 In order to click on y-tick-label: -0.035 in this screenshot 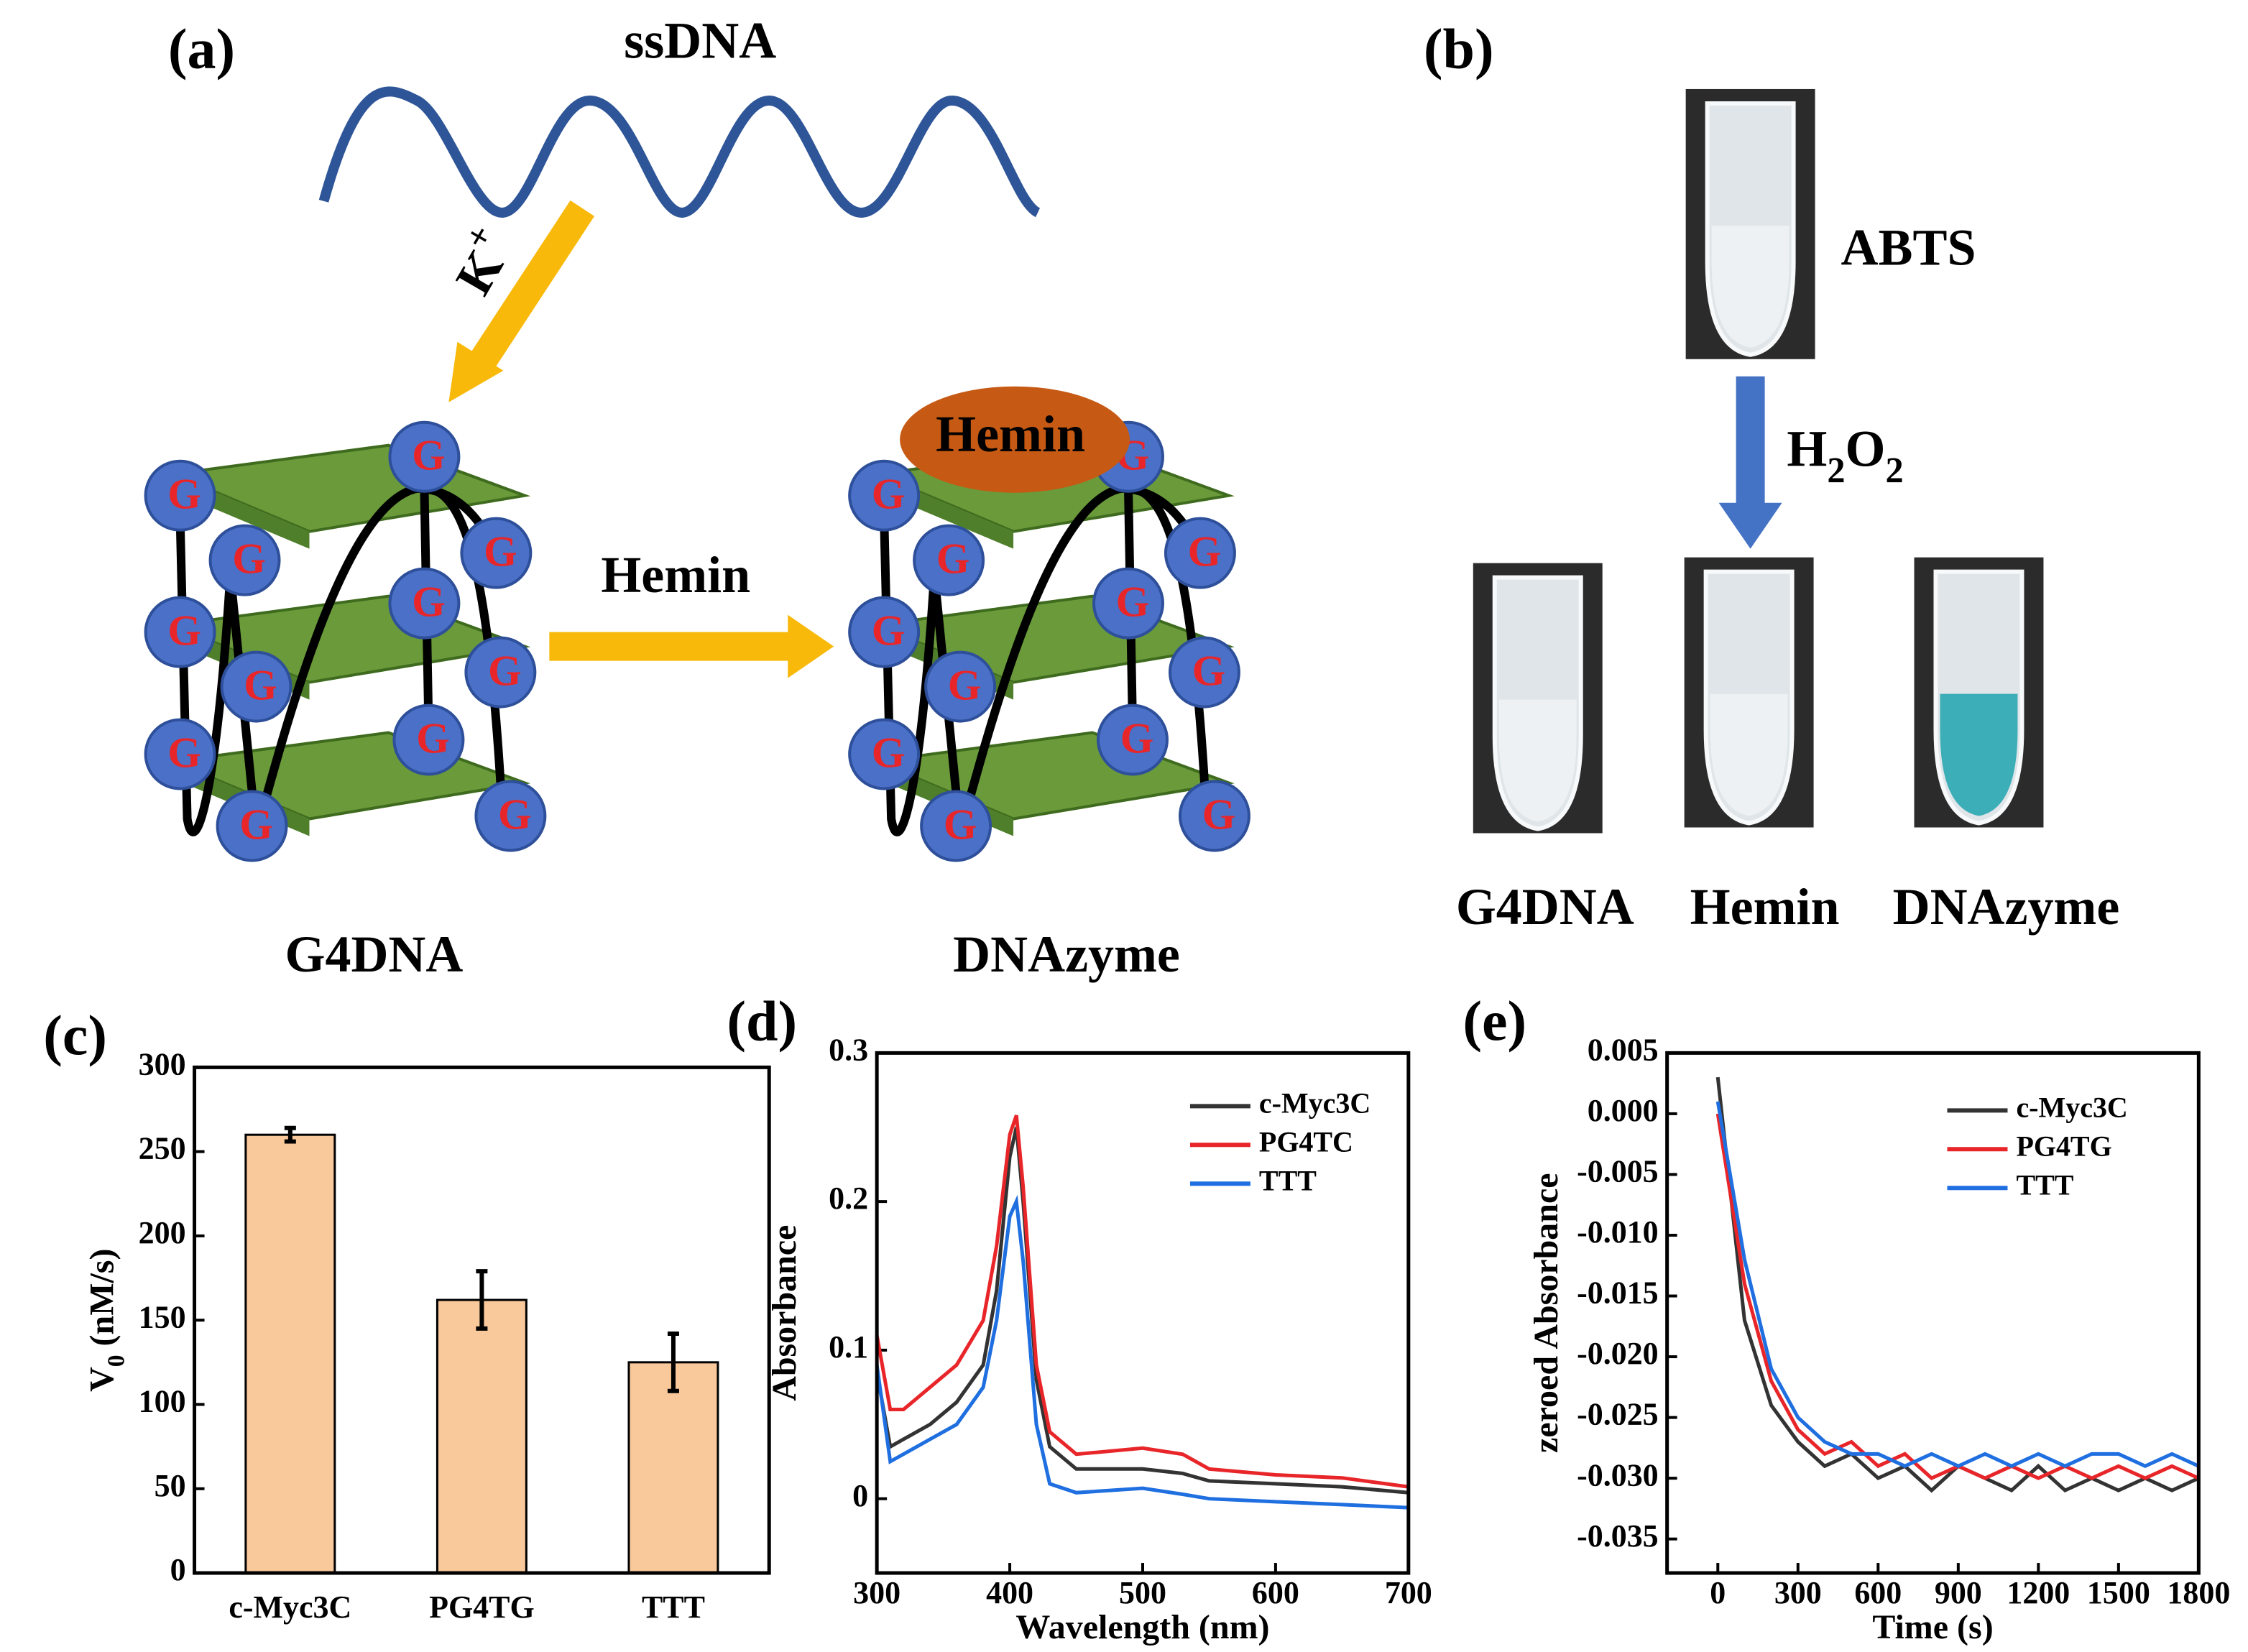, I will do `click(1618, 1536)`.